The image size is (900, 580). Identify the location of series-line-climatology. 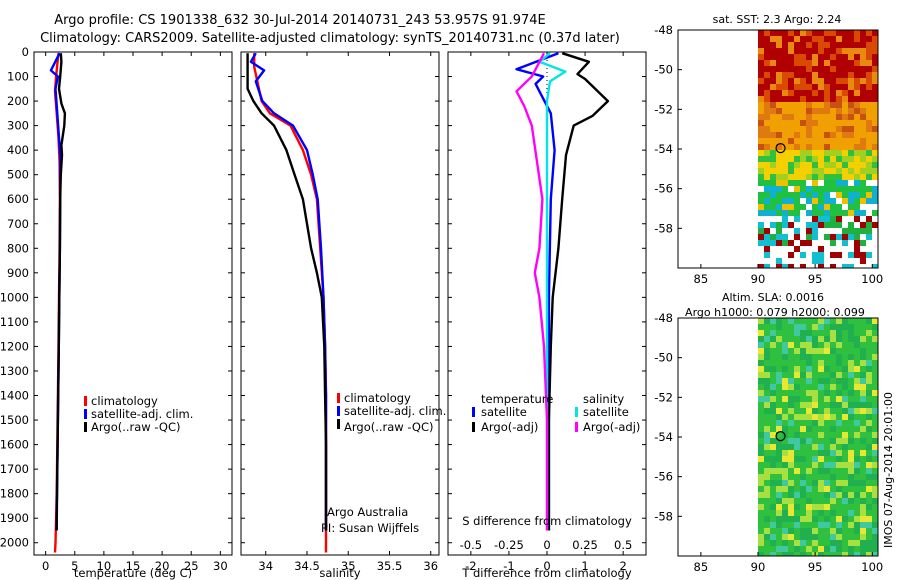
(290, 303).